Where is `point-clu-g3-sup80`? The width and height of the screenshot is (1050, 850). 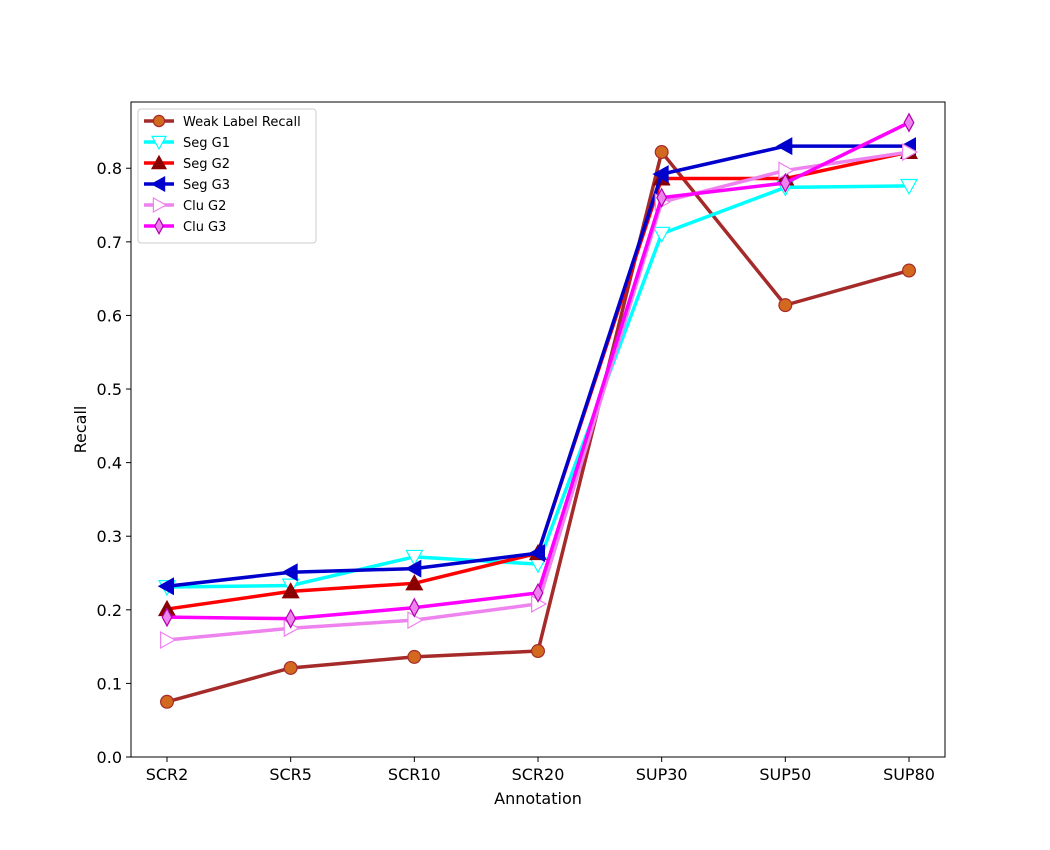 point-clu-g3-sup80 is located at coordinates (909, 122).